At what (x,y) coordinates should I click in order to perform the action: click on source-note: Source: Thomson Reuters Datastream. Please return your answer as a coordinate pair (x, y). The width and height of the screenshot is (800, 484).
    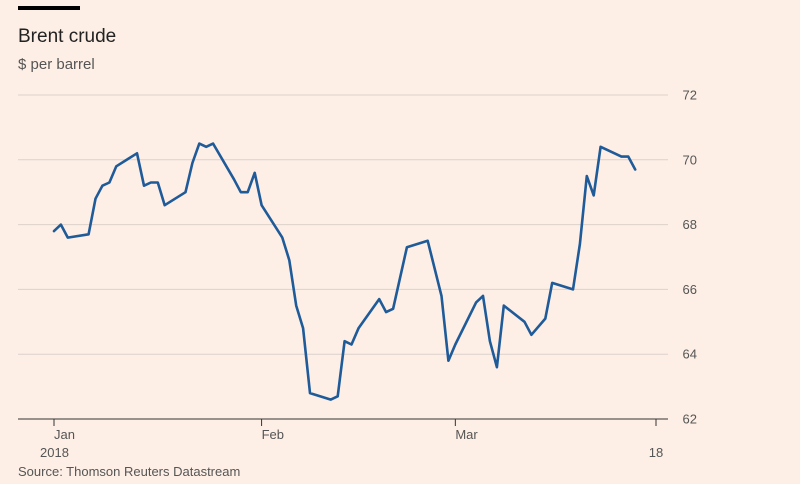
    Looking at the image, I should click on (129, 471).